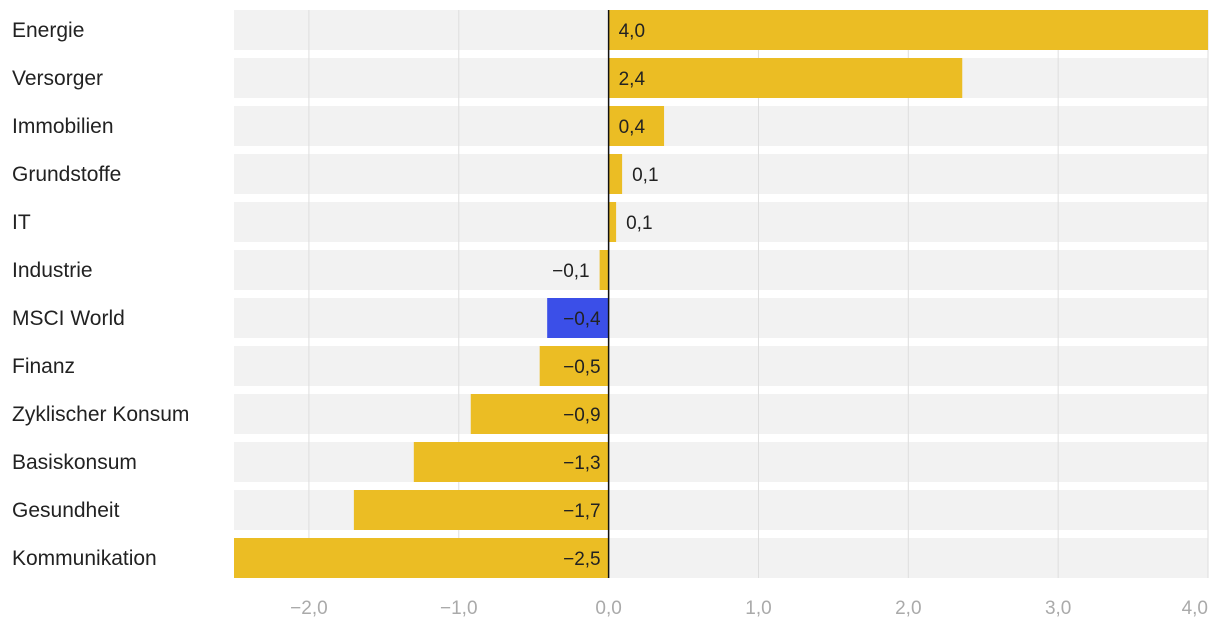 This screenshot has width=1220, height=620. What do you see at coordinates (68, 318) in the screenshot?
I see `category-label: MSCI World` at bounding box center [68, 318].